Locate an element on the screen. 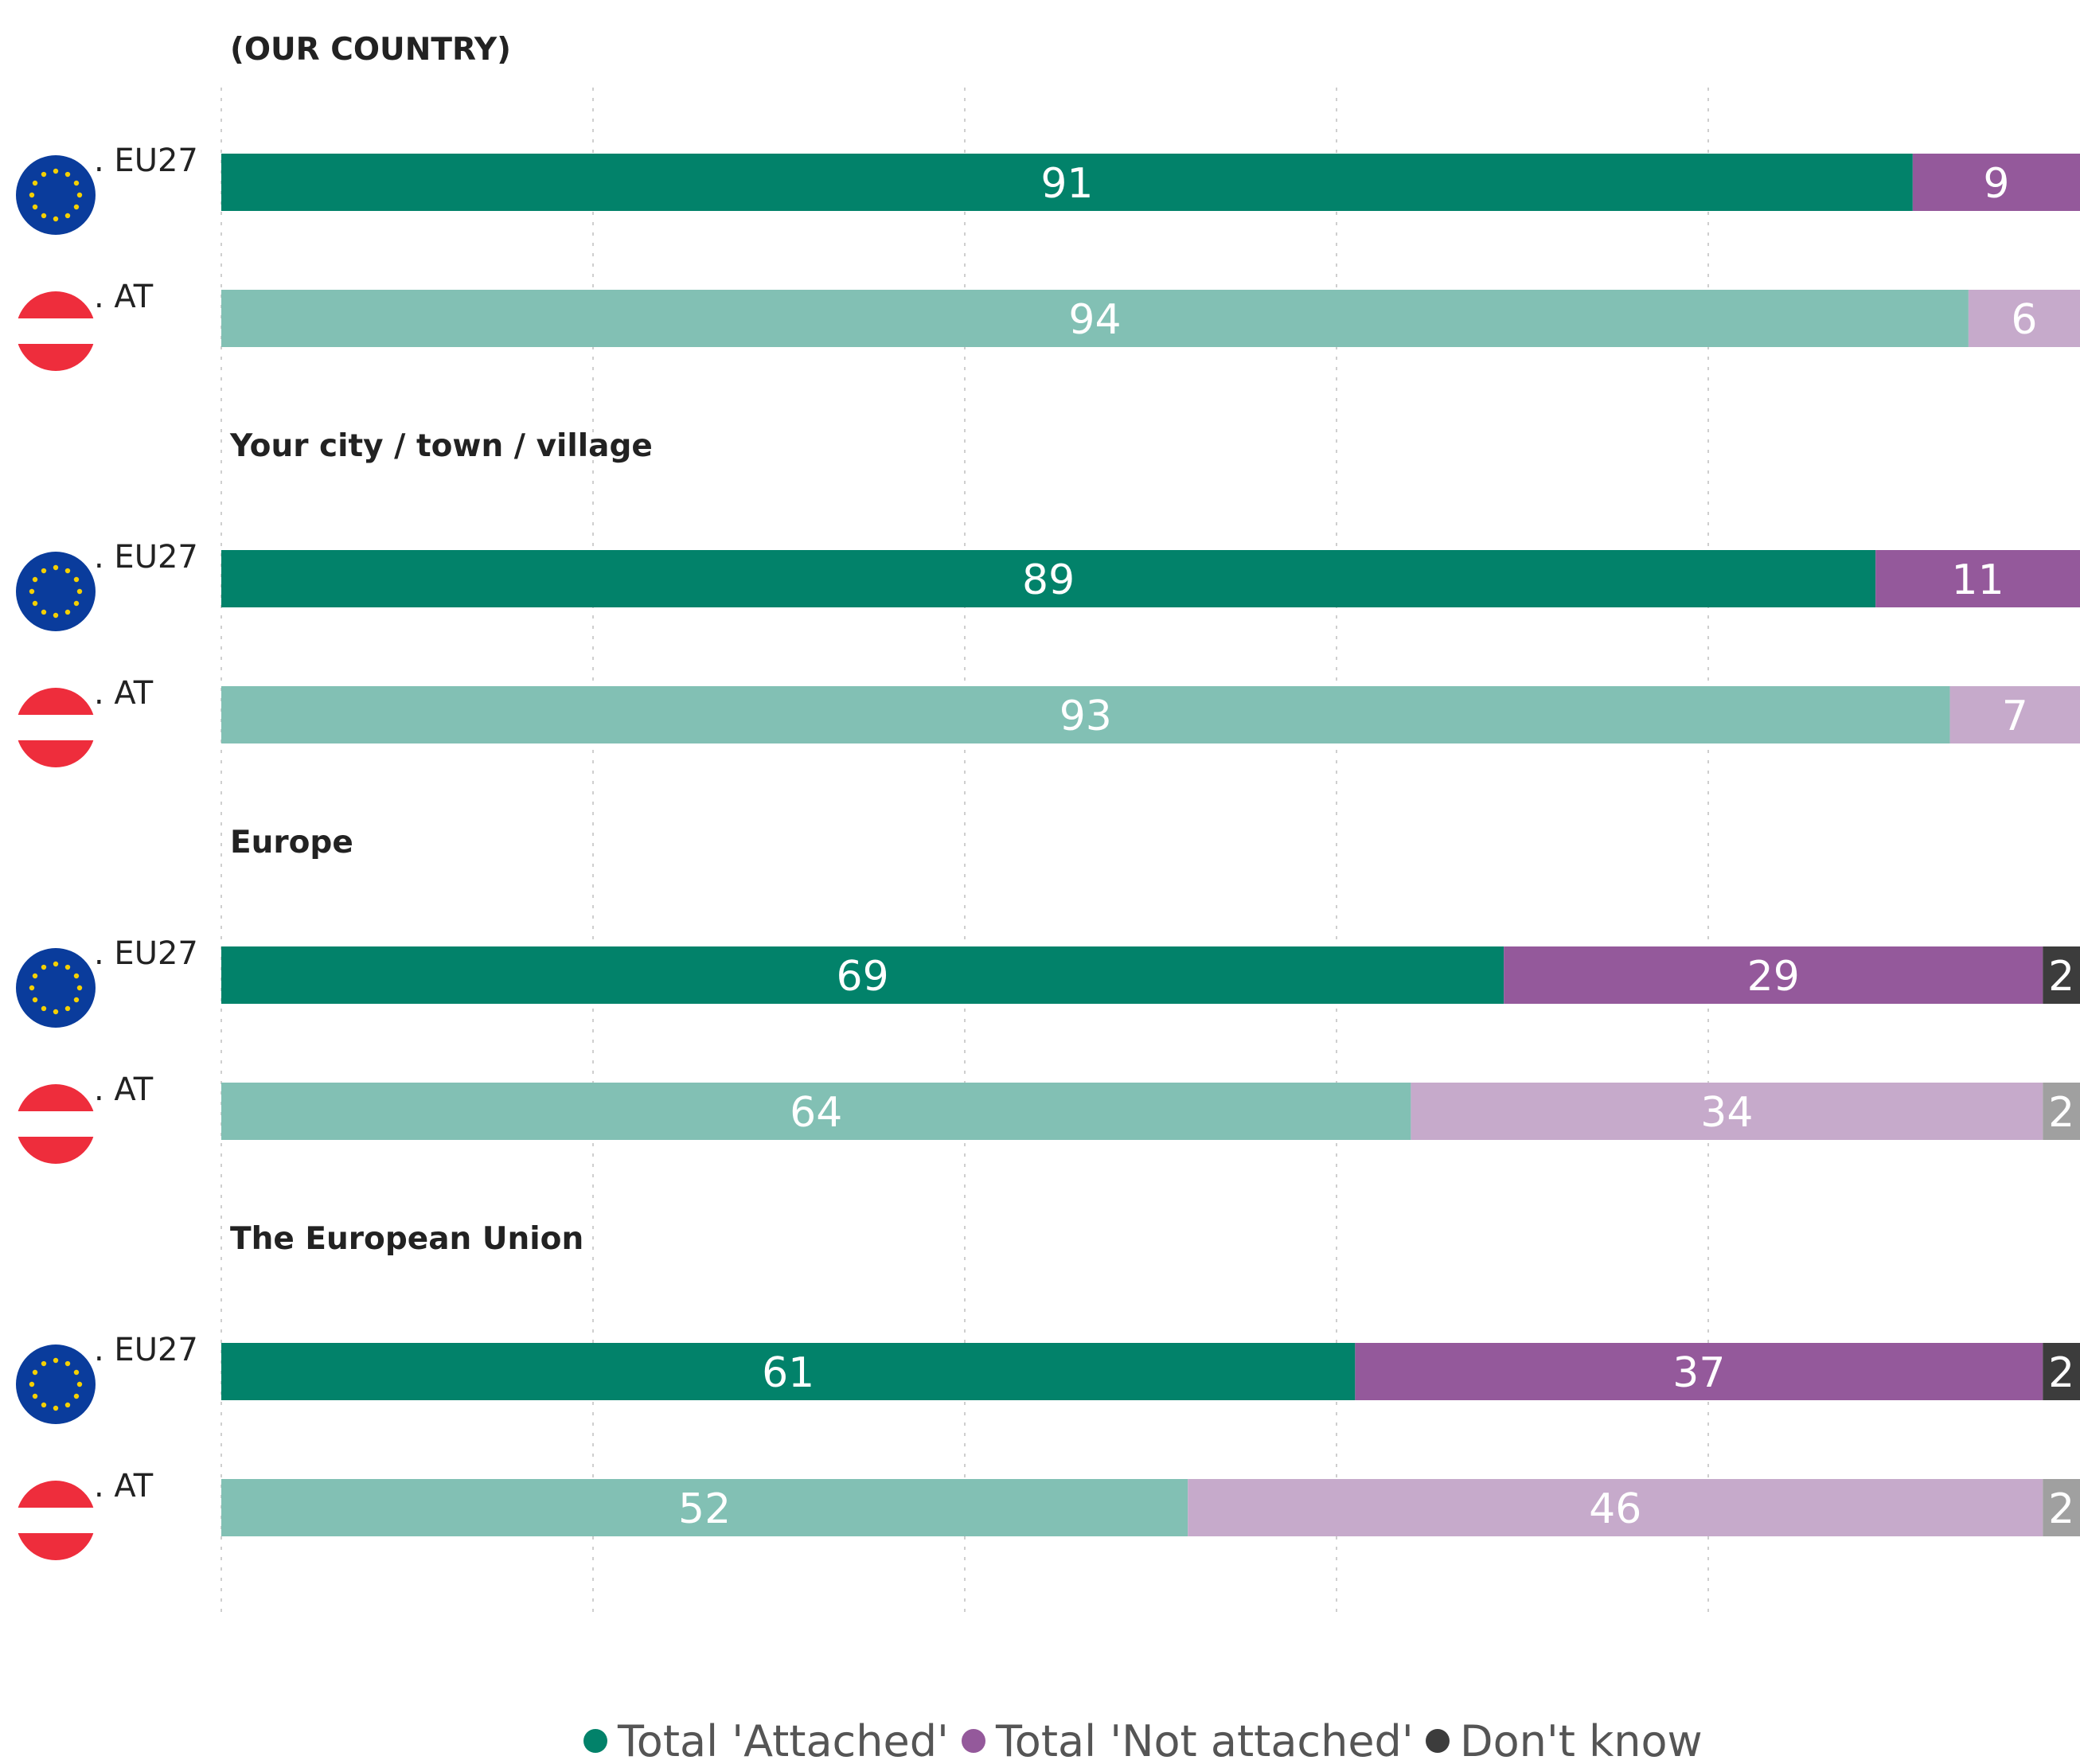 This screenshot has width=2080, height=1764. legend-label: Don't know is located at coordinates (1582, 1740).